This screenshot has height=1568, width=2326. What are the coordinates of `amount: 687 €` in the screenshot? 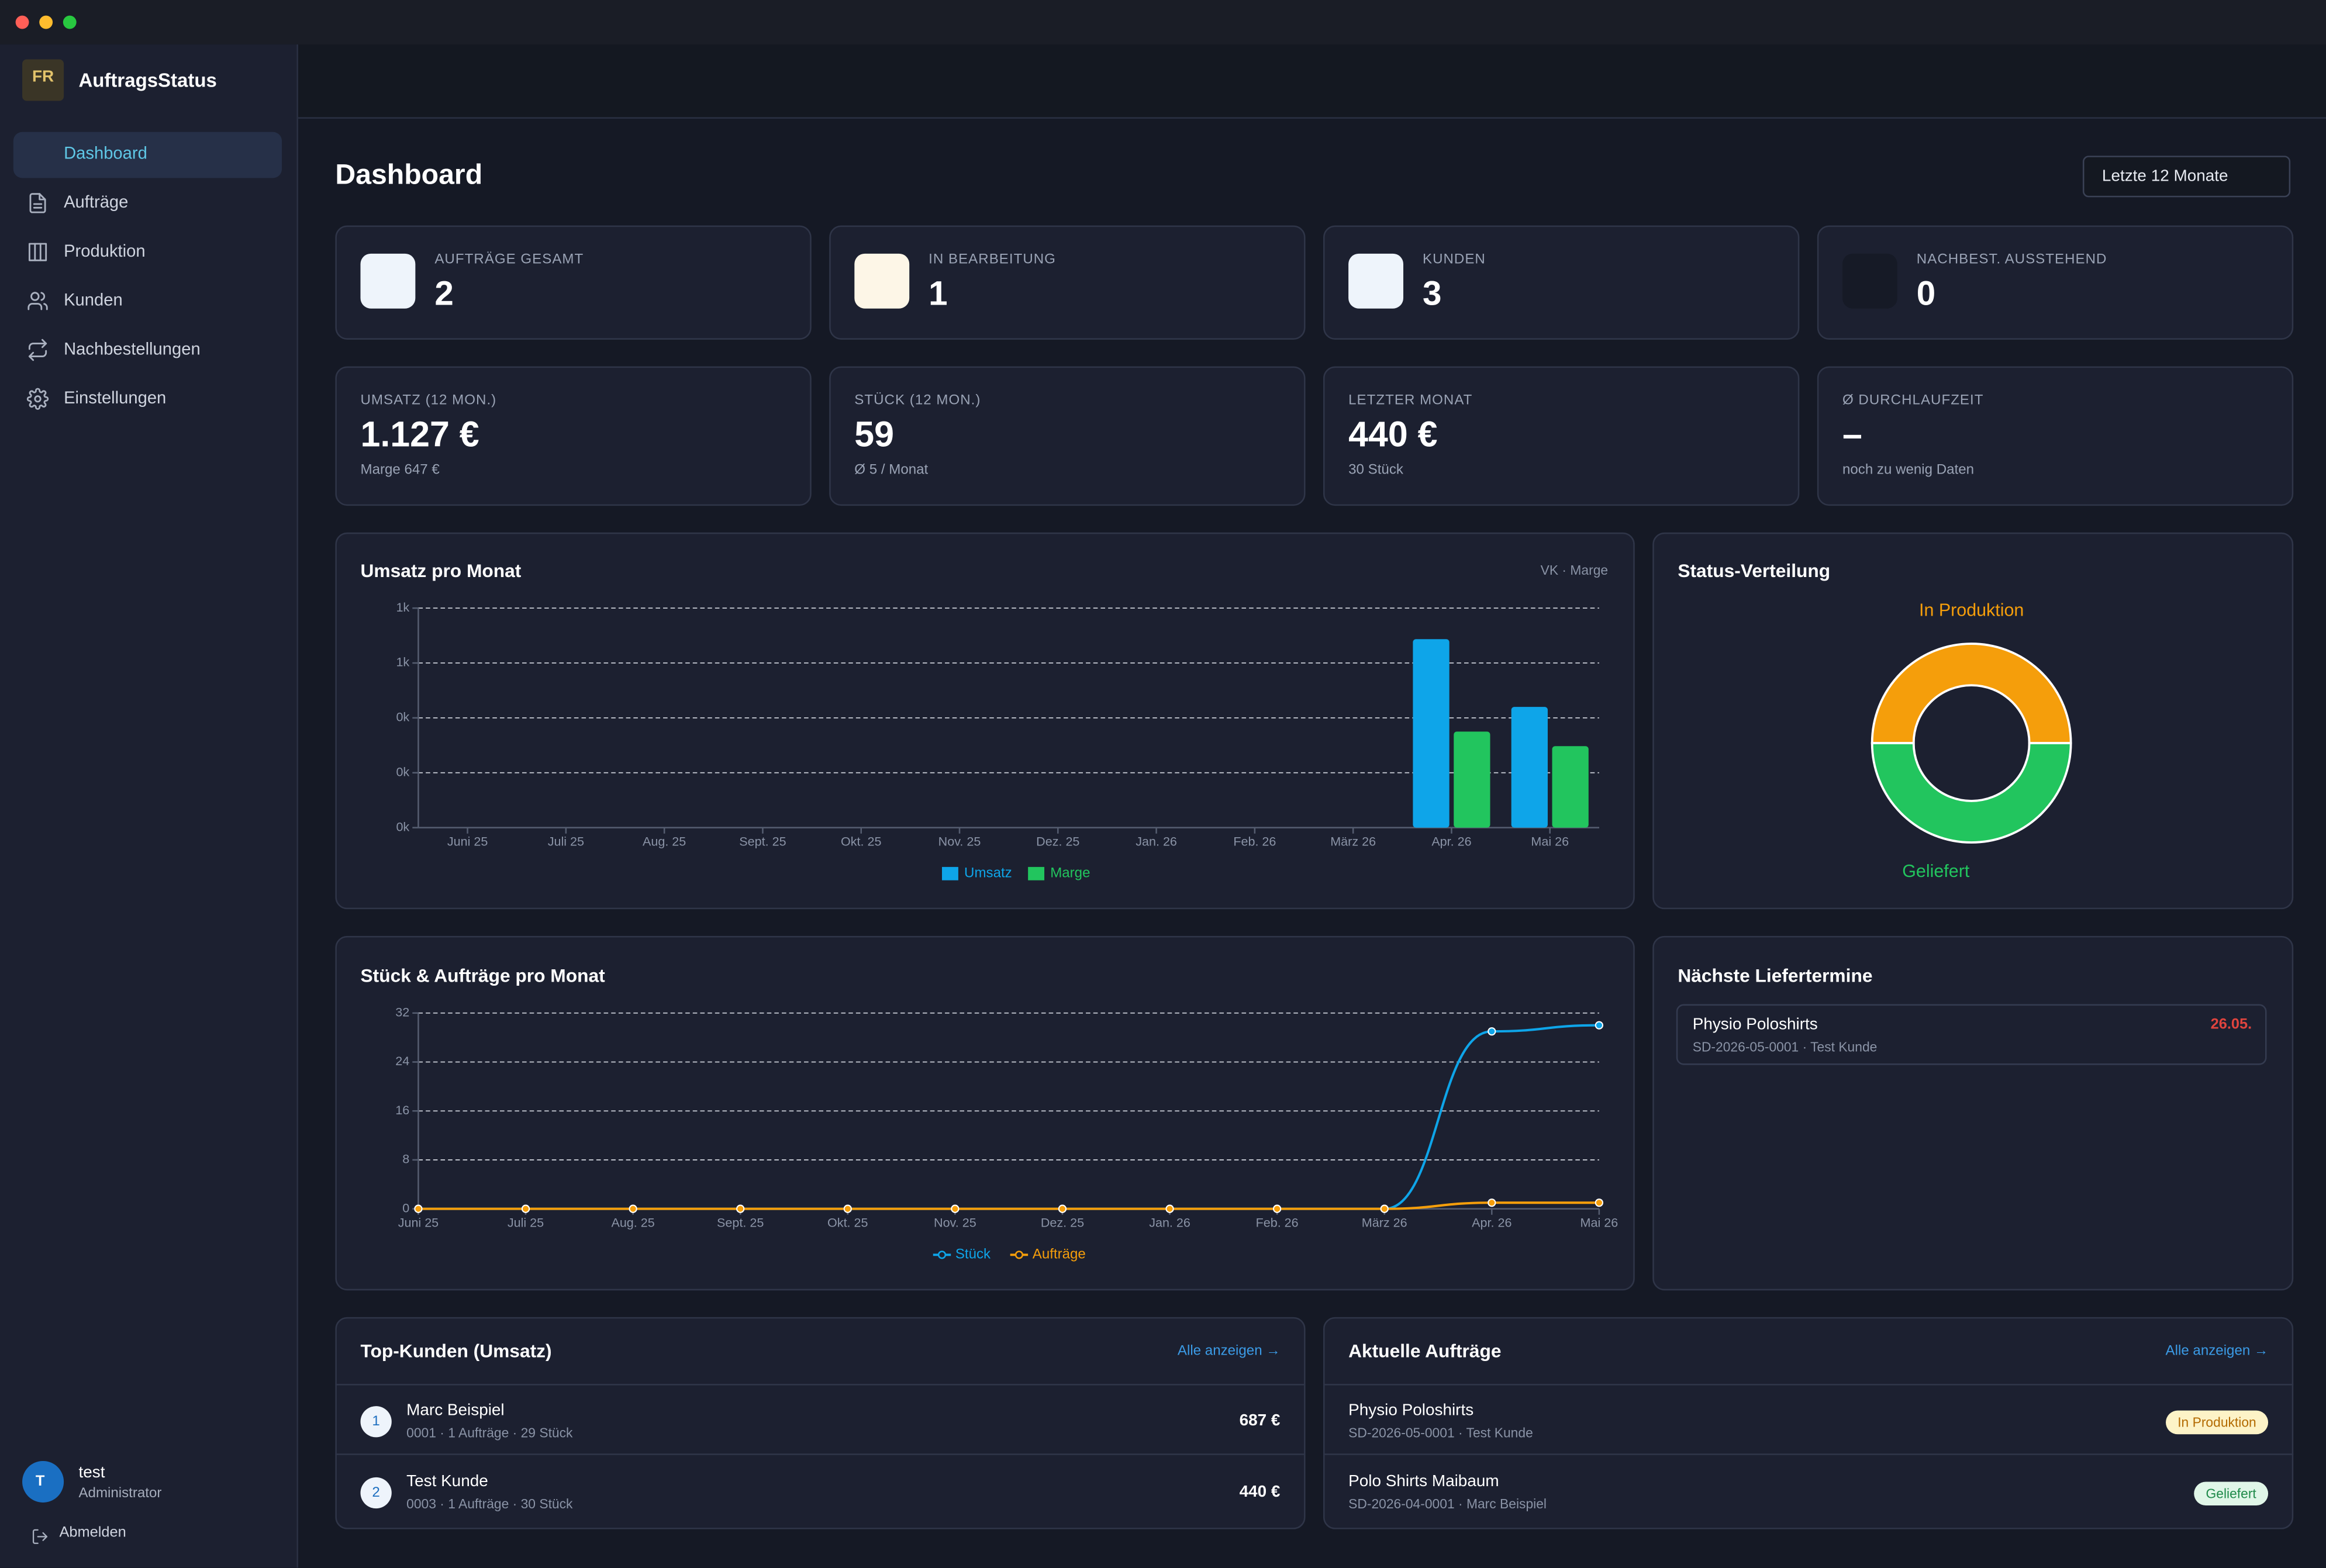 It's located at (1260, 1421).